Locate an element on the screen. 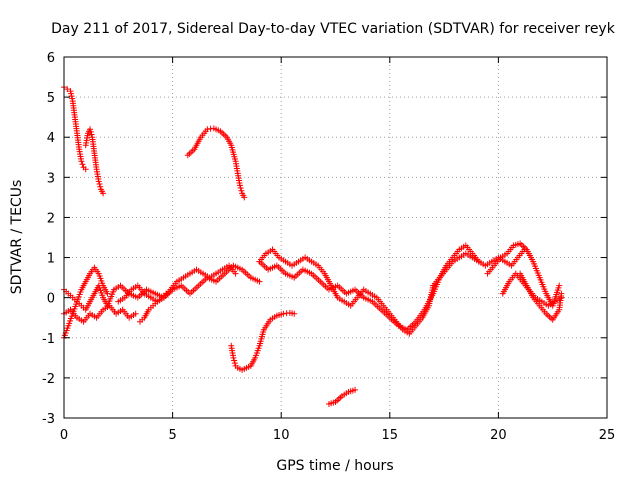 Image resolution: width=640 pixels, height=480 pixels. y-tick-label: 6 is located at coordinates (51, 58).